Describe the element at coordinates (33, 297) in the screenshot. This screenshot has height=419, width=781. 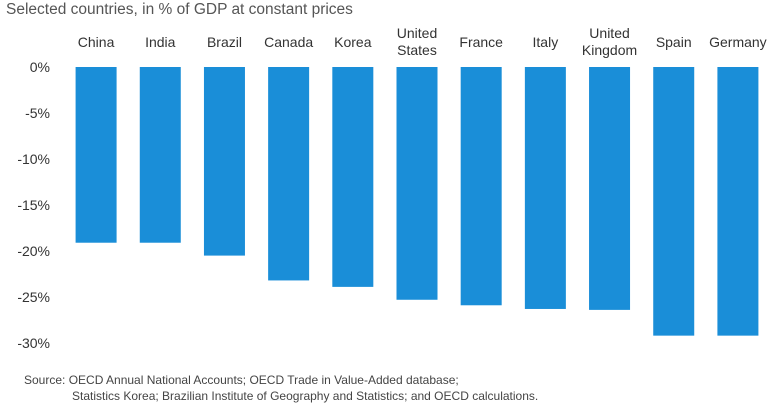
I see `y-tick-label: -25%` at that location.